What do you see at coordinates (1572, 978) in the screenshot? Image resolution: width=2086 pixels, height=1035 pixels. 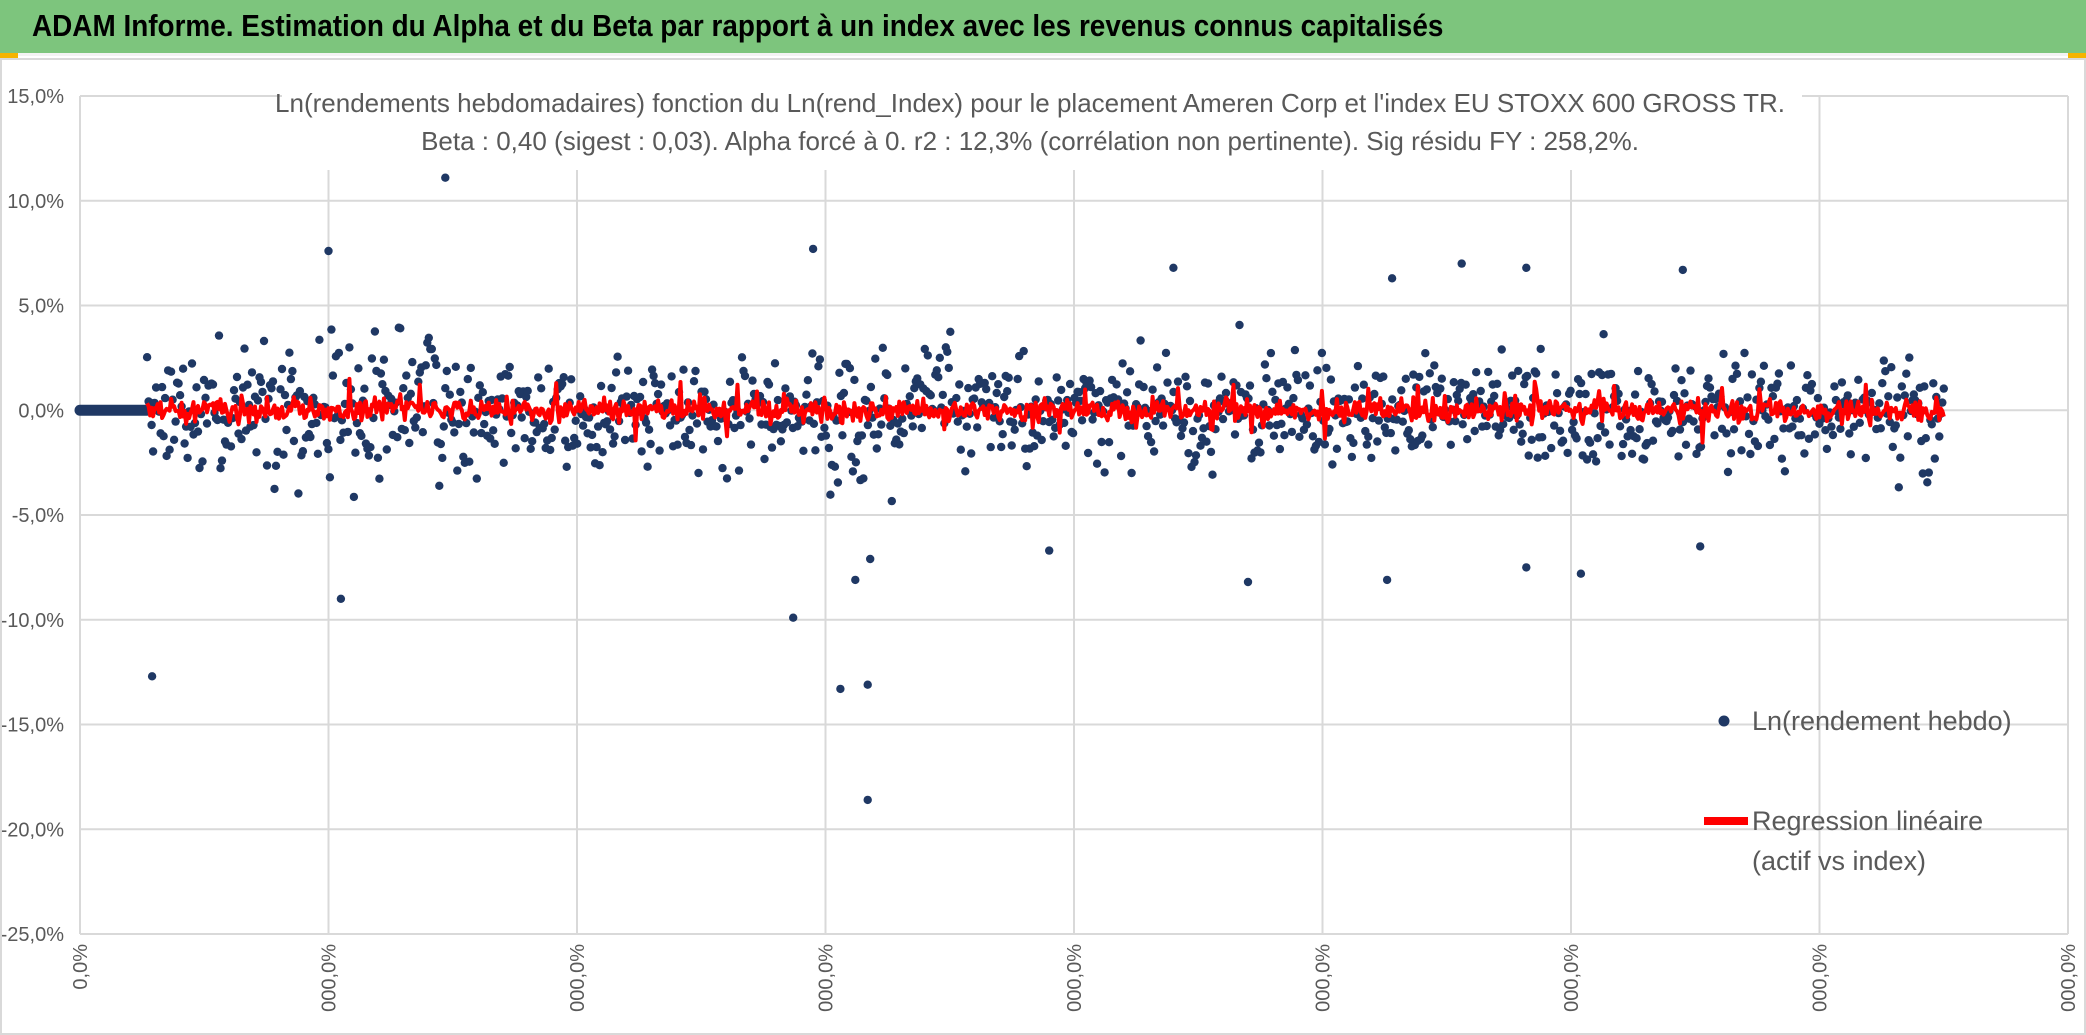 I see `x-tick-label: 000,0%` at bounding box center [1572, 978].